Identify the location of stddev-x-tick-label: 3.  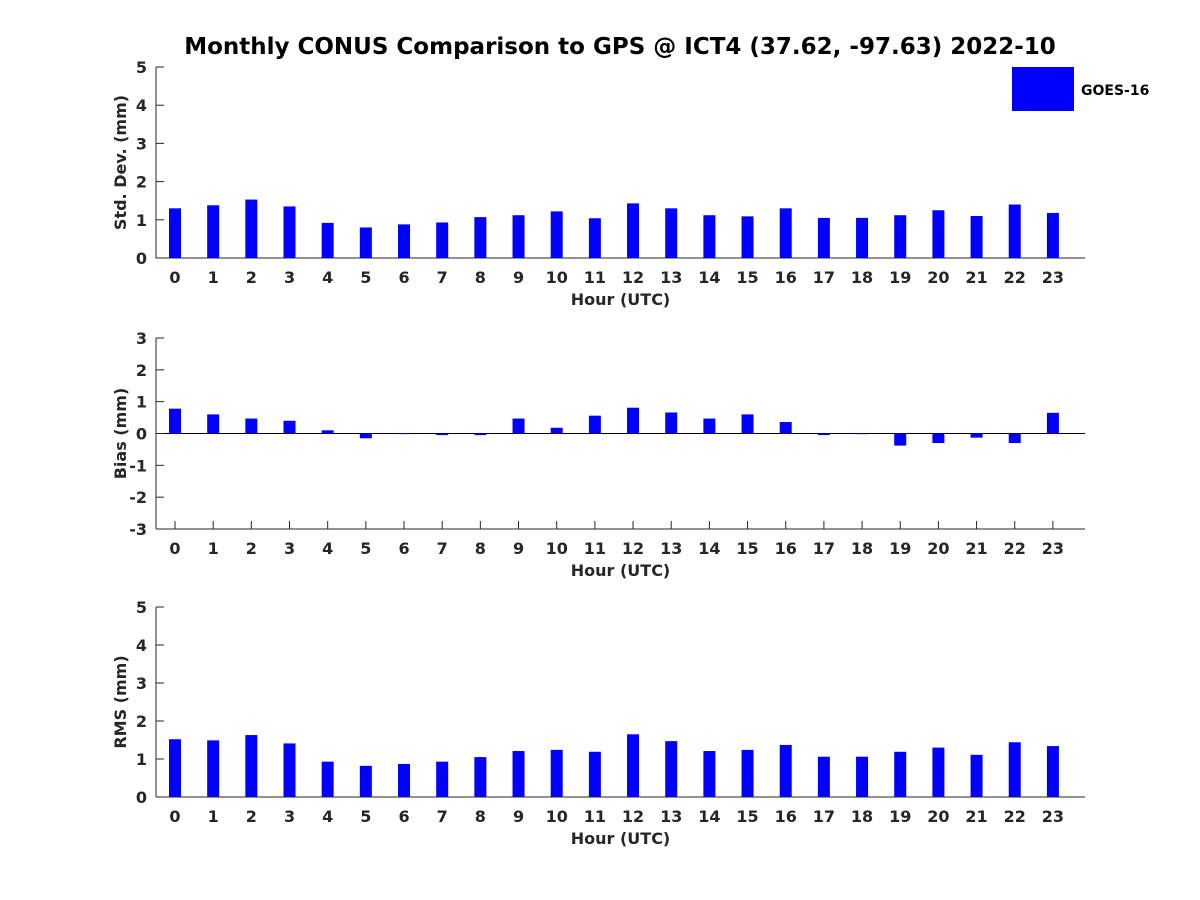
(289, 277).